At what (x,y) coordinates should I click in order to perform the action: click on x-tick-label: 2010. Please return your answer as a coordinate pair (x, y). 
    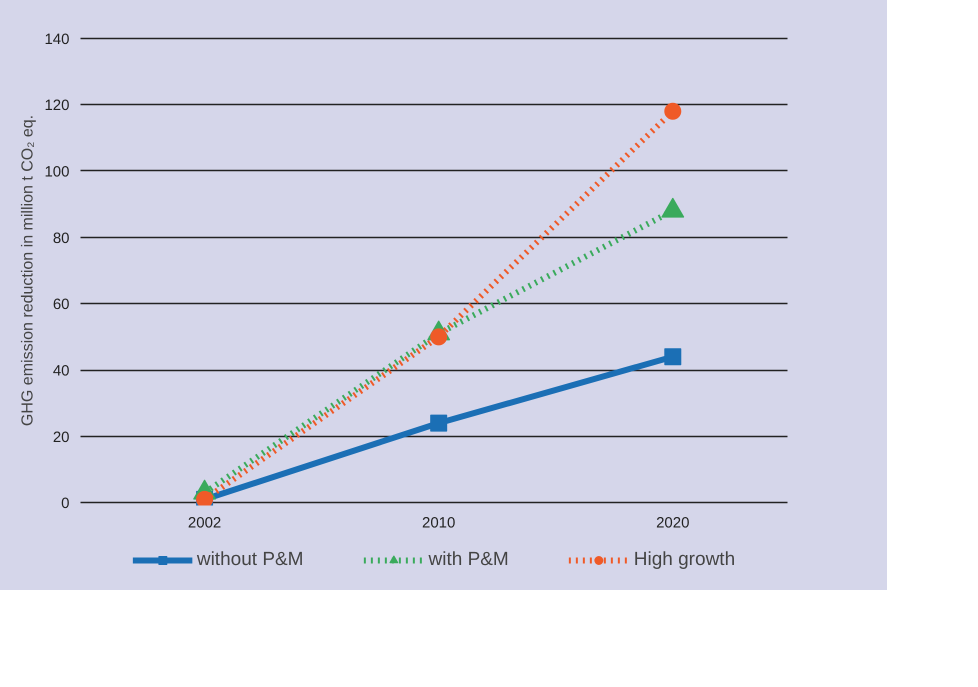
    Looking at the image, I should click on (439, 523).